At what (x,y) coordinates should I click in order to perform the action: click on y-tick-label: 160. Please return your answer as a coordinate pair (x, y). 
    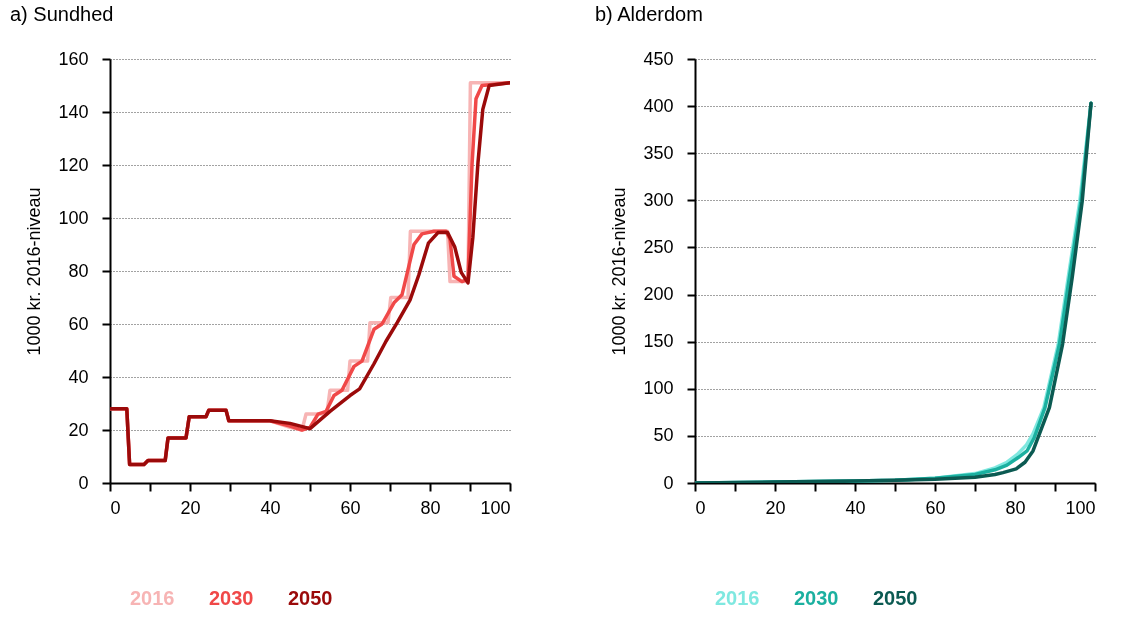
    Looking at the image, I should click on (73, 58).